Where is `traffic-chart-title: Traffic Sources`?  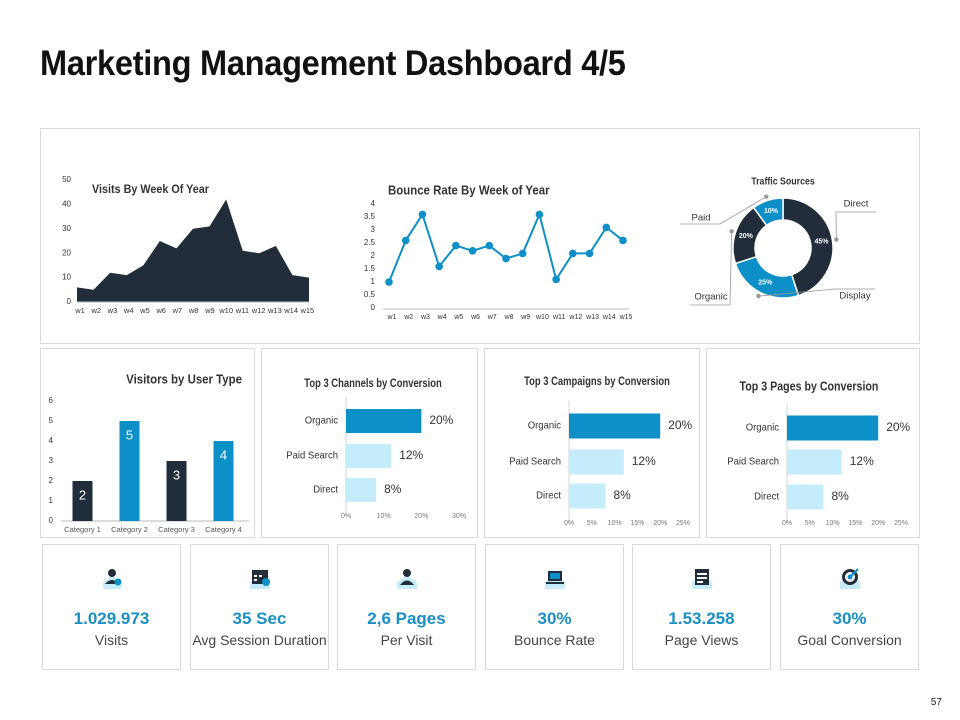
traffic-chart-title: Traffic Sources is located at coordinates (783, 181).